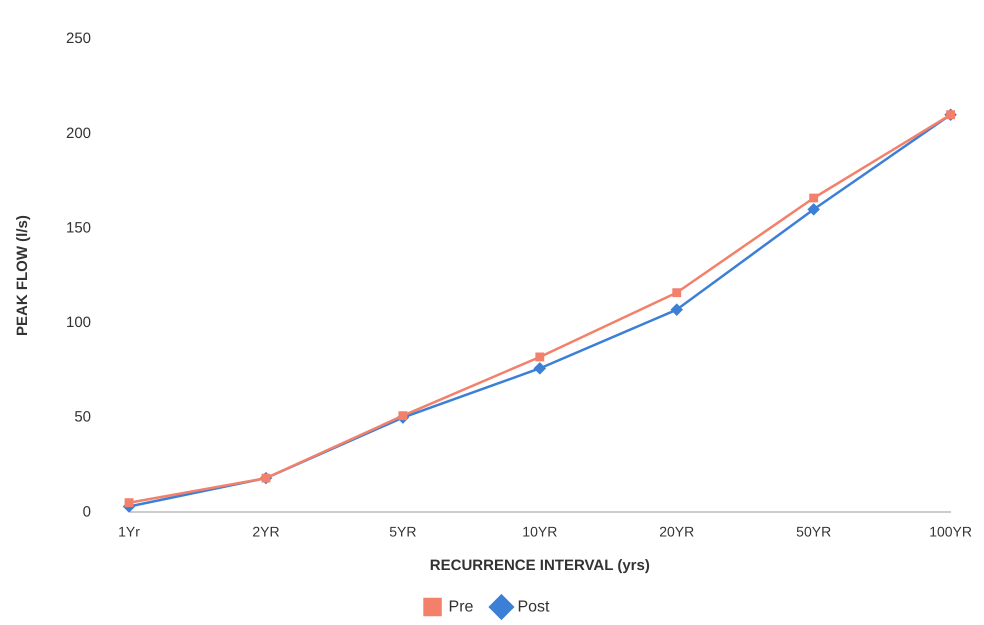 The image size is (984, 625). I want to click on x-tick-label: 50YR, so click(814, 531).